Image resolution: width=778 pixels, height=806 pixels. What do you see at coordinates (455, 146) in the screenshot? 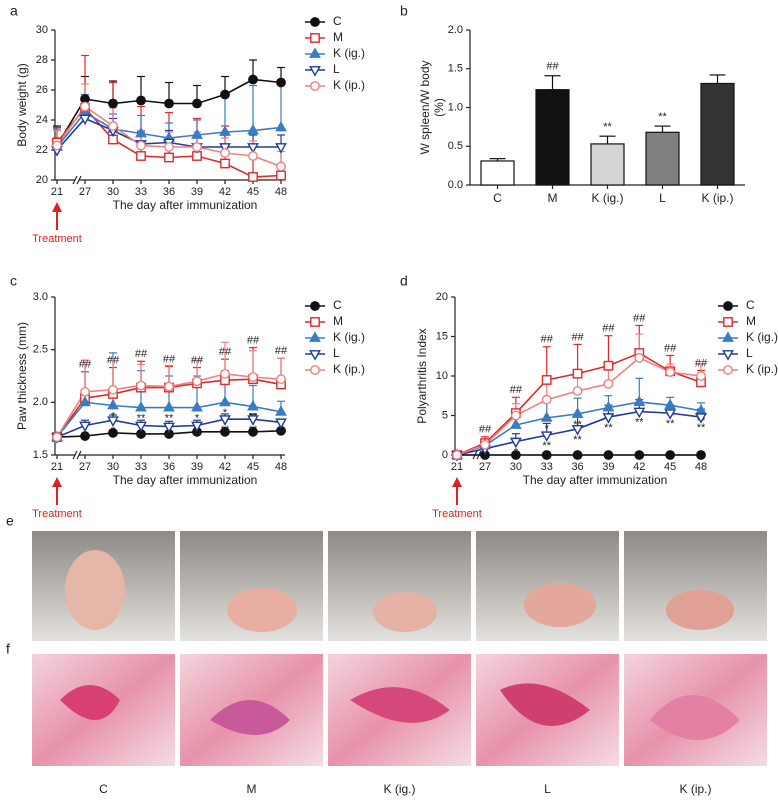
I see `y-tick-label: 0.5` at bounding box center [455, 146].